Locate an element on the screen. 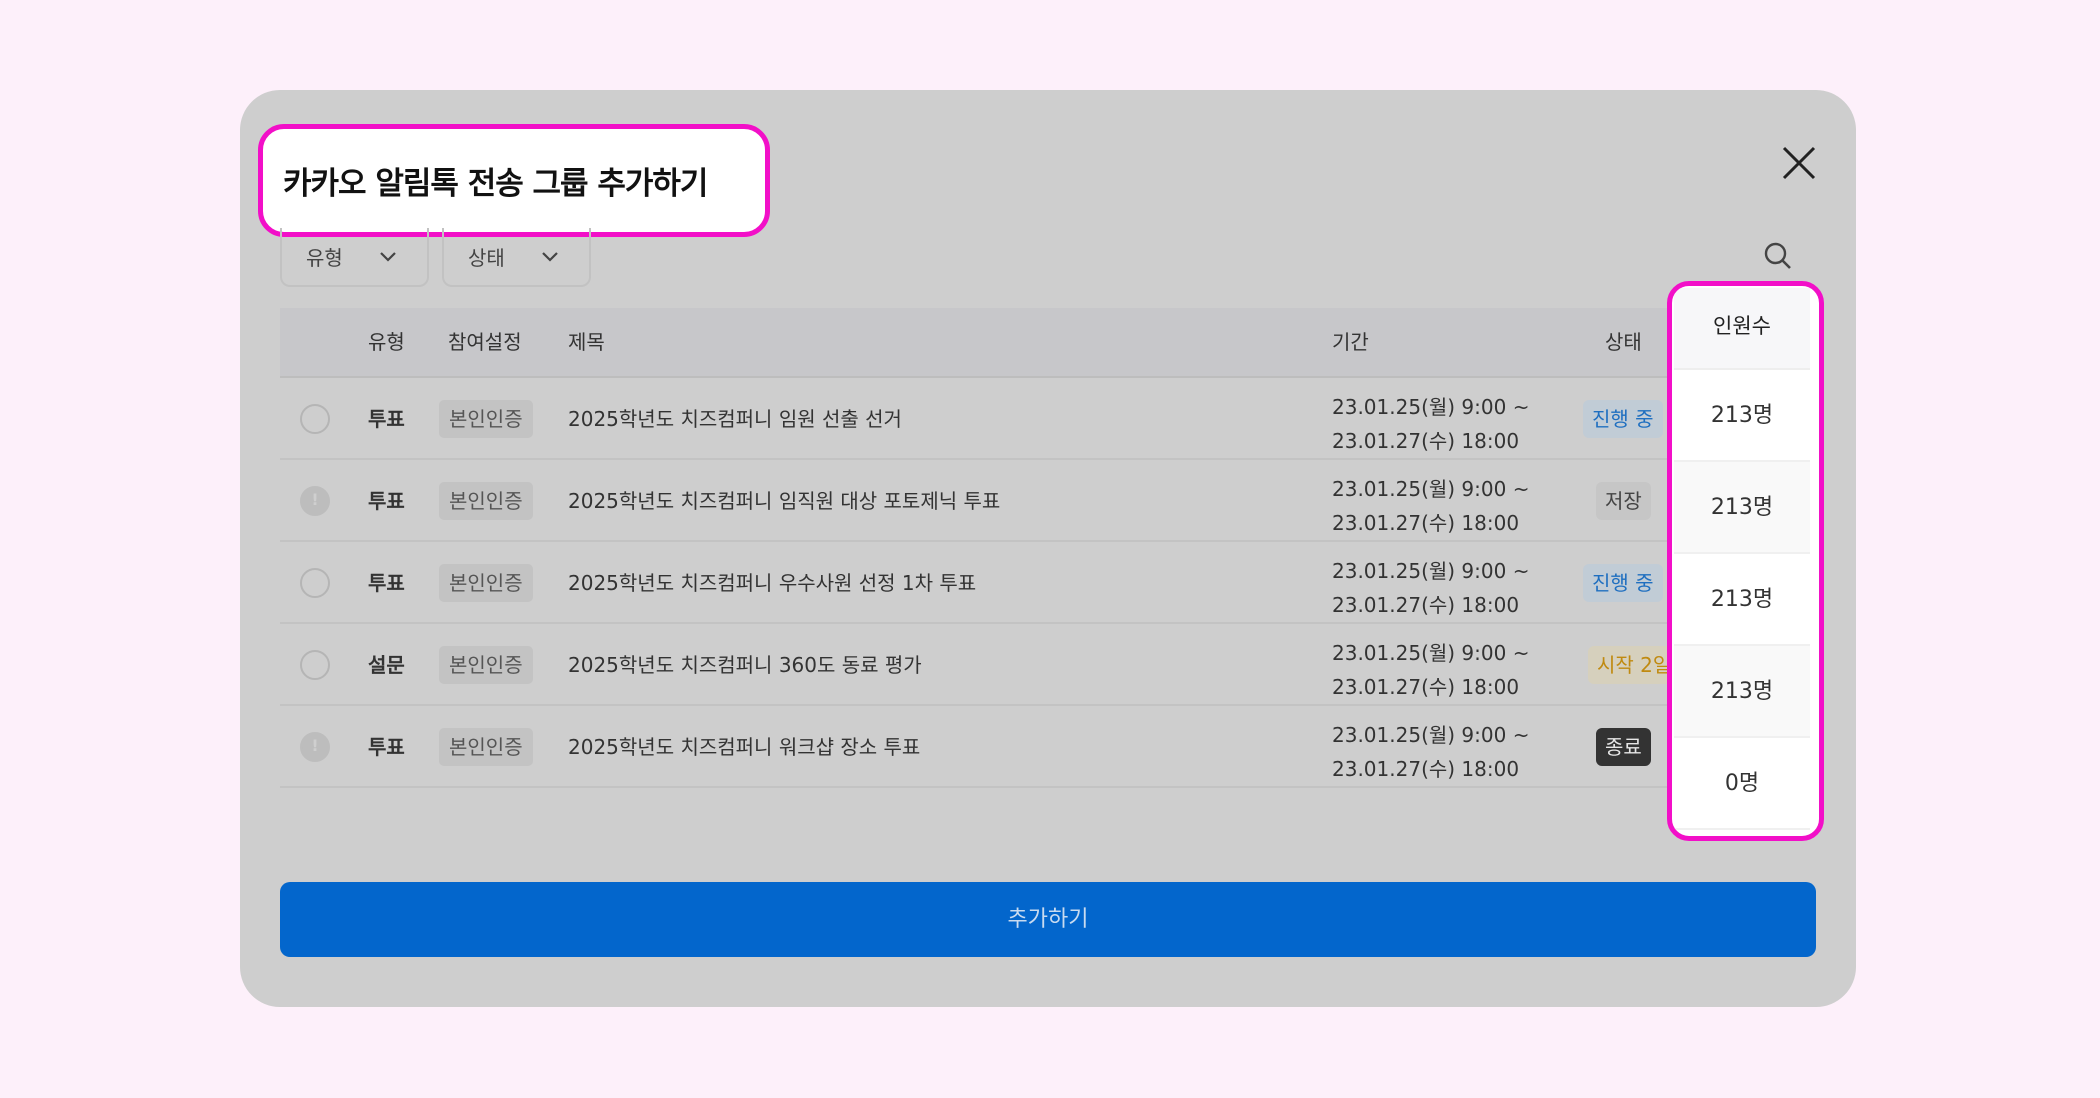 Image resolution: width=2100 pixels, height=1098 pixels. count-column-highlight: 인원수 213명 213명 213명 213명 0명 is located at coordinates (1745, 561).